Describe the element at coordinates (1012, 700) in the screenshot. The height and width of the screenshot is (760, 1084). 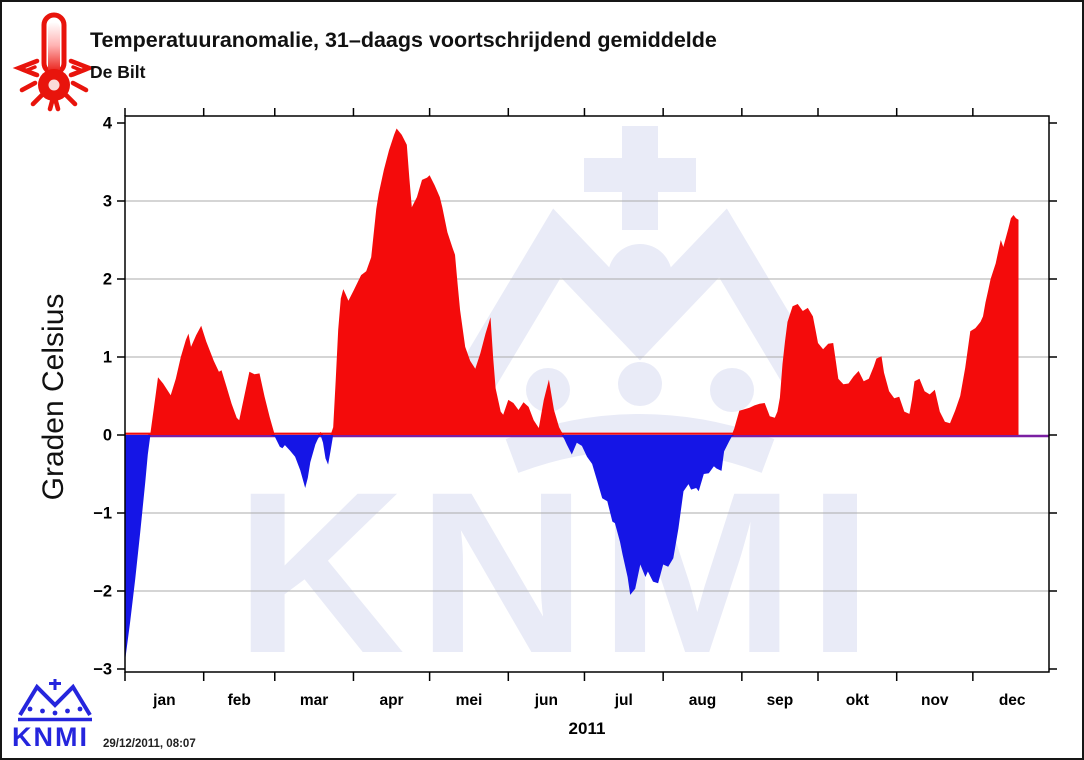
I see `month-label-dec: dec` at that location.